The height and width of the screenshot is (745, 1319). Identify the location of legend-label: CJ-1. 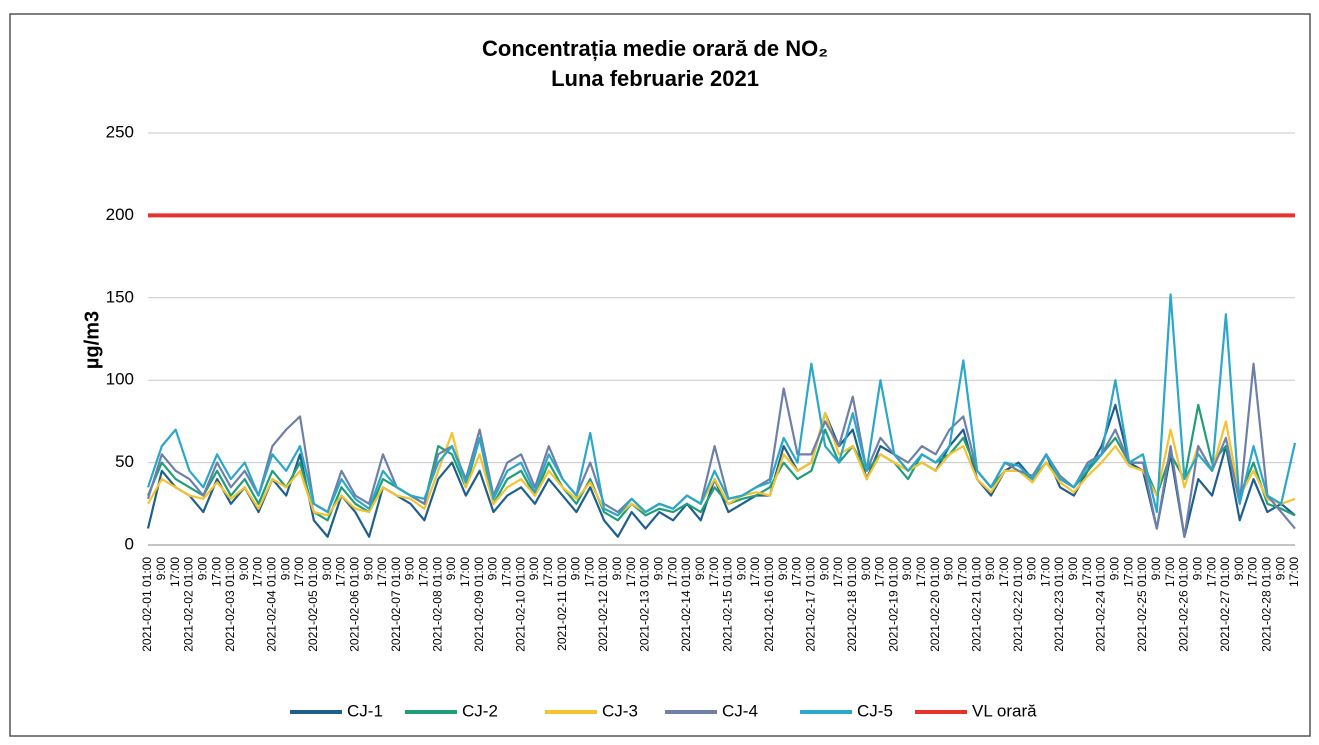
(365, 710).